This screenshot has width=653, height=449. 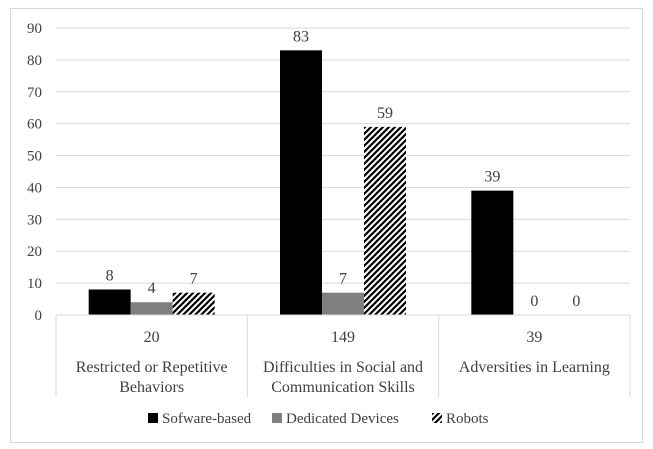 What do you see at coordinates (34, 220) in the screenshot?
I see `y-tick-label: 30` at bounding box center [34, 220].